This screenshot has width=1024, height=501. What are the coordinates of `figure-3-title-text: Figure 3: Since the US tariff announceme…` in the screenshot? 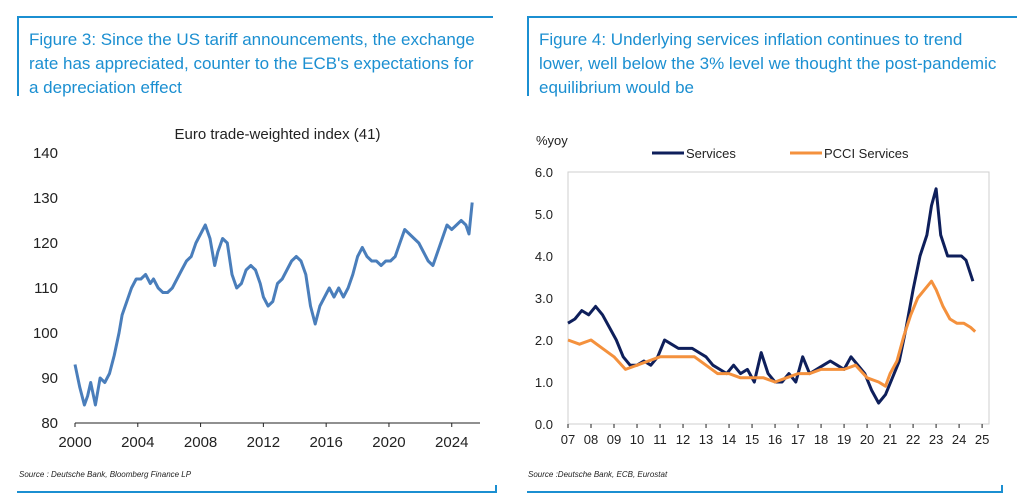 It's located at (252, 63).